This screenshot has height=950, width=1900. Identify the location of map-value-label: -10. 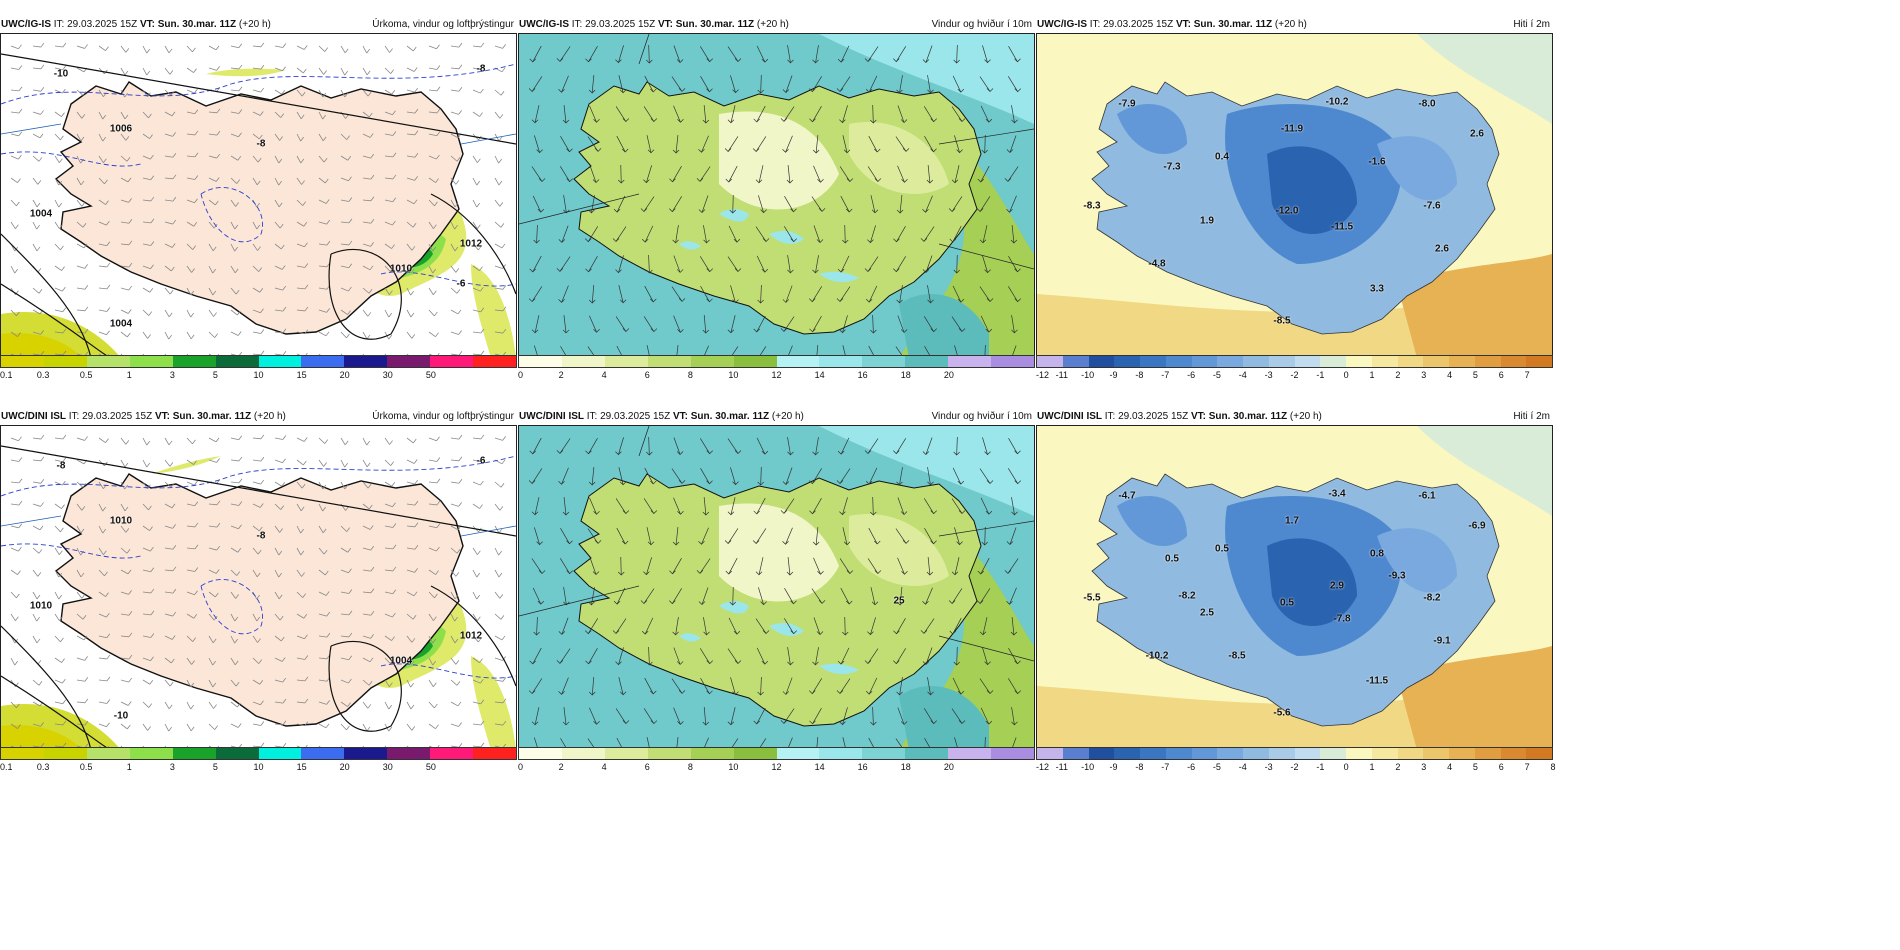
(61, 74).